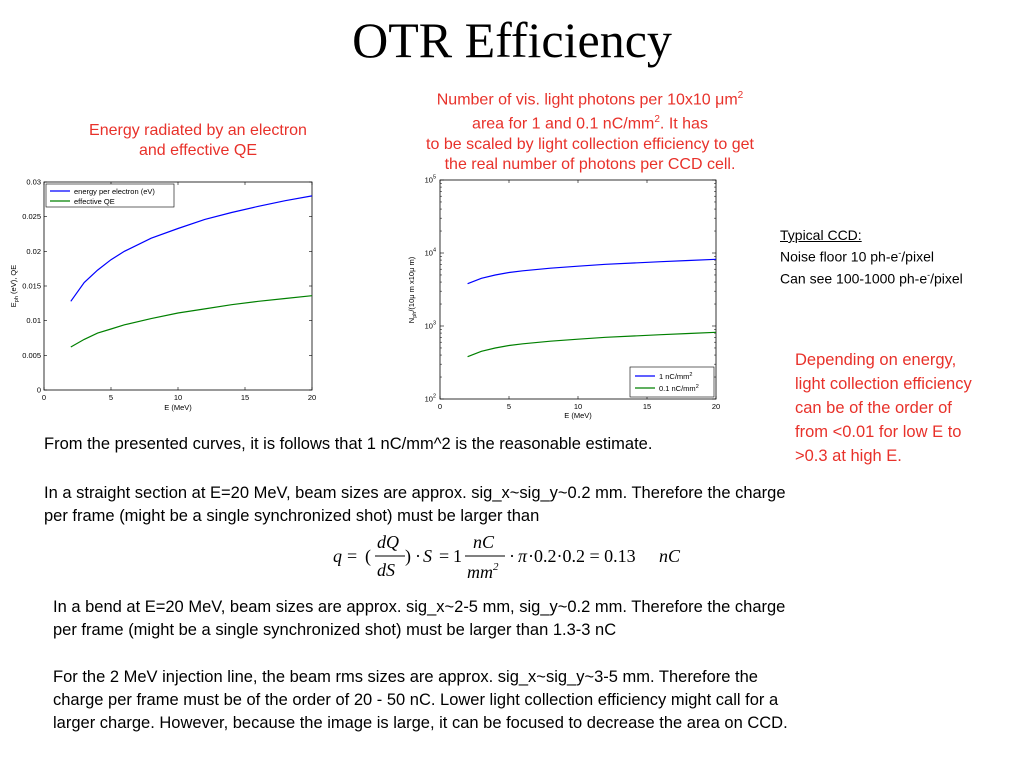 The image size is (1024, 768). What do you see at coordinates (31, 355) in the screenshot?
I see `y-tick-label: 0.005` at bounding box center [31, 355].